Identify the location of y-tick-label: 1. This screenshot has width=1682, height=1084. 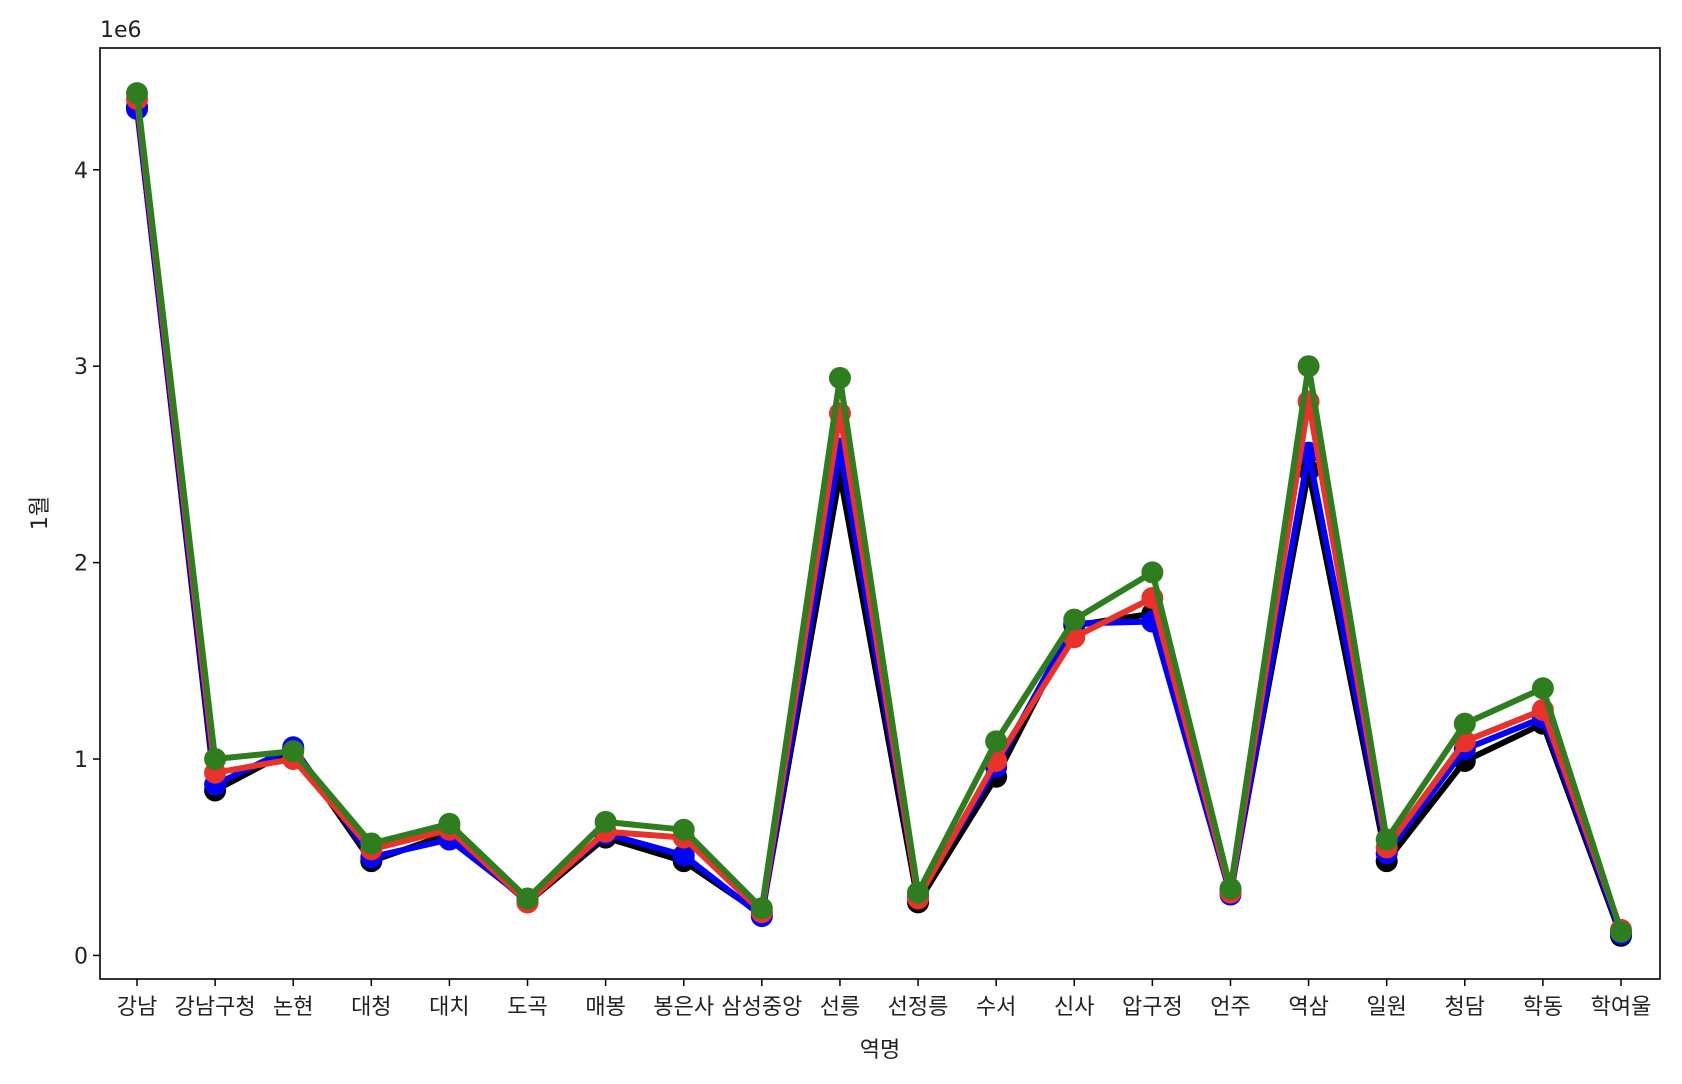
(81, 760).